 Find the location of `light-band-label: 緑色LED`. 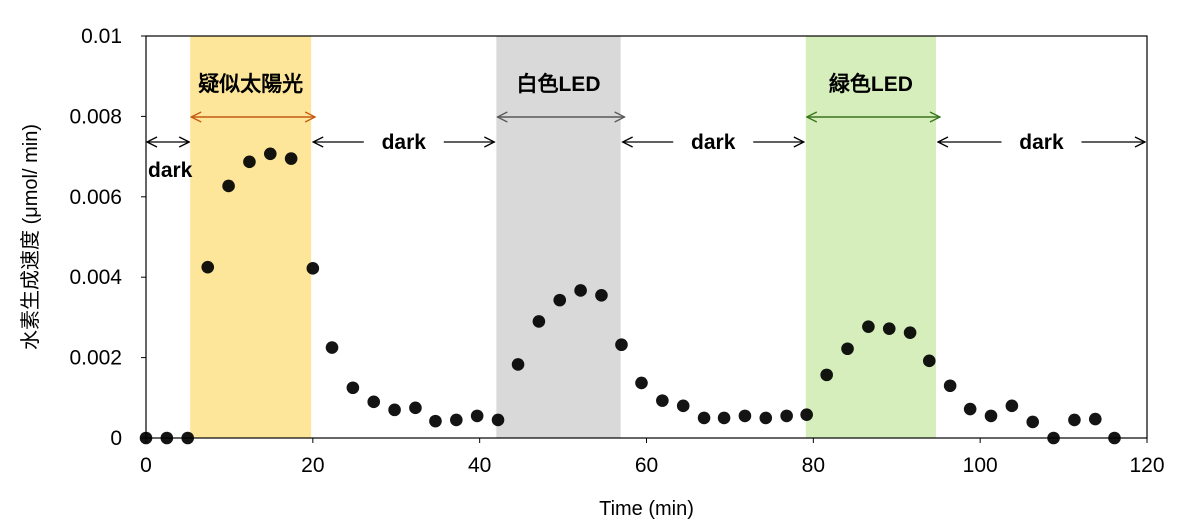

light-band-label: 緑色LED is located at coordinates (871, 84).